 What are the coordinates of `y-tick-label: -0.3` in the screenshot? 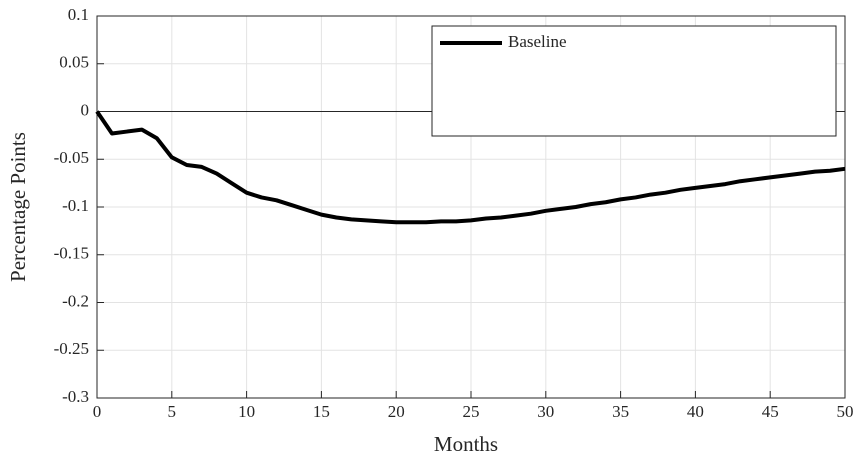 It's located at (75, 396).